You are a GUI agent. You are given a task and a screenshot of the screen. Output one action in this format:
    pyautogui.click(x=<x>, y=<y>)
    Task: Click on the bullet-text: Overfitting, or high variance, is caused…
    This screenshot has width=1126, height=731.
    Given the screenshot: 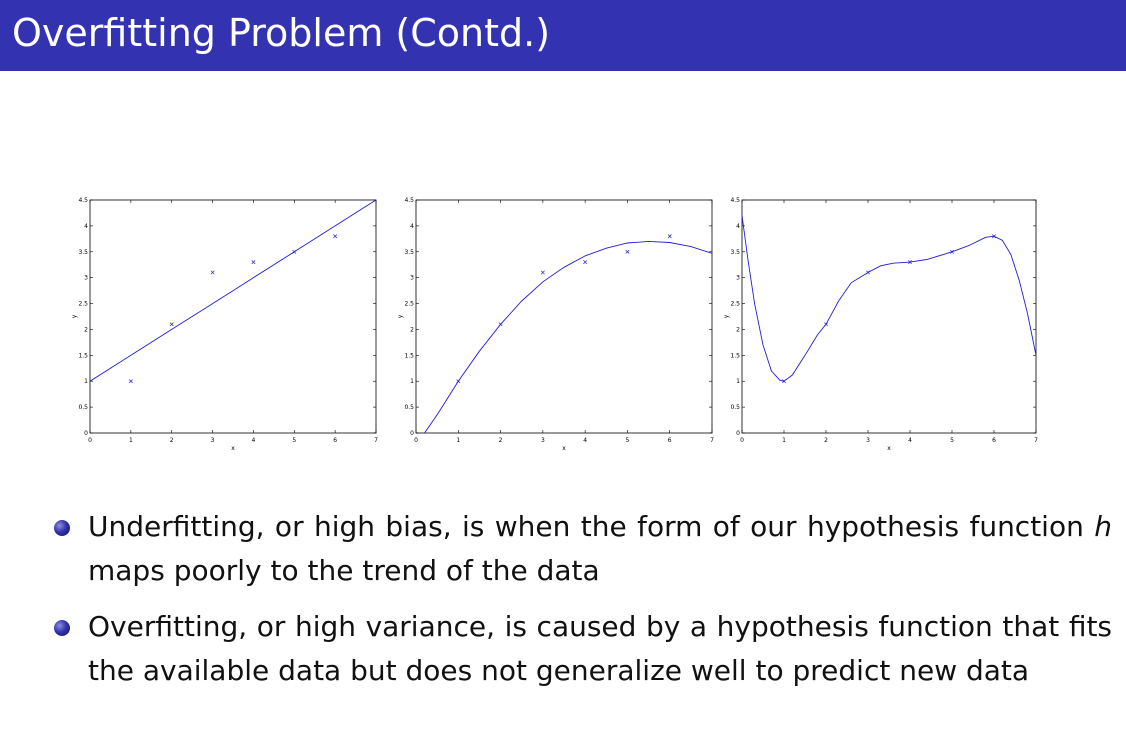 What is the action you would take?
    pyautogui.click(x=600, y=649)
    